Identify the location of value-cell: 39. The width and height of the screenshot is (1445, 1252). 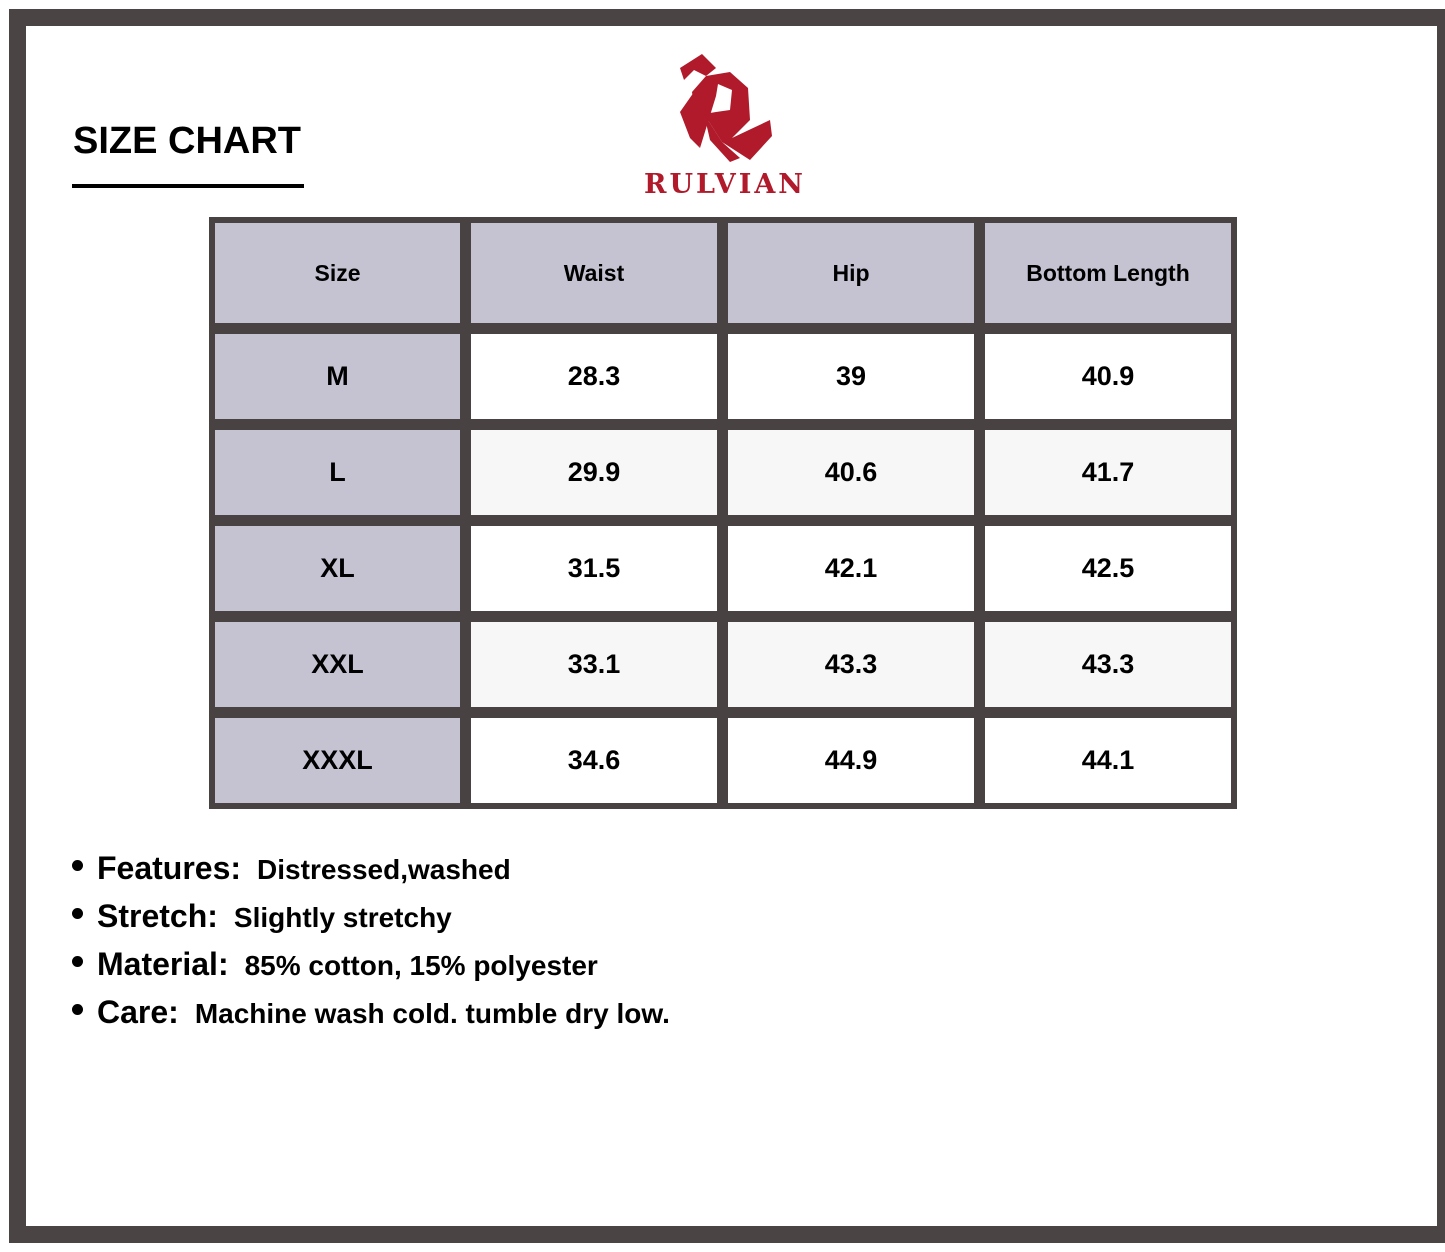
(851, 376).